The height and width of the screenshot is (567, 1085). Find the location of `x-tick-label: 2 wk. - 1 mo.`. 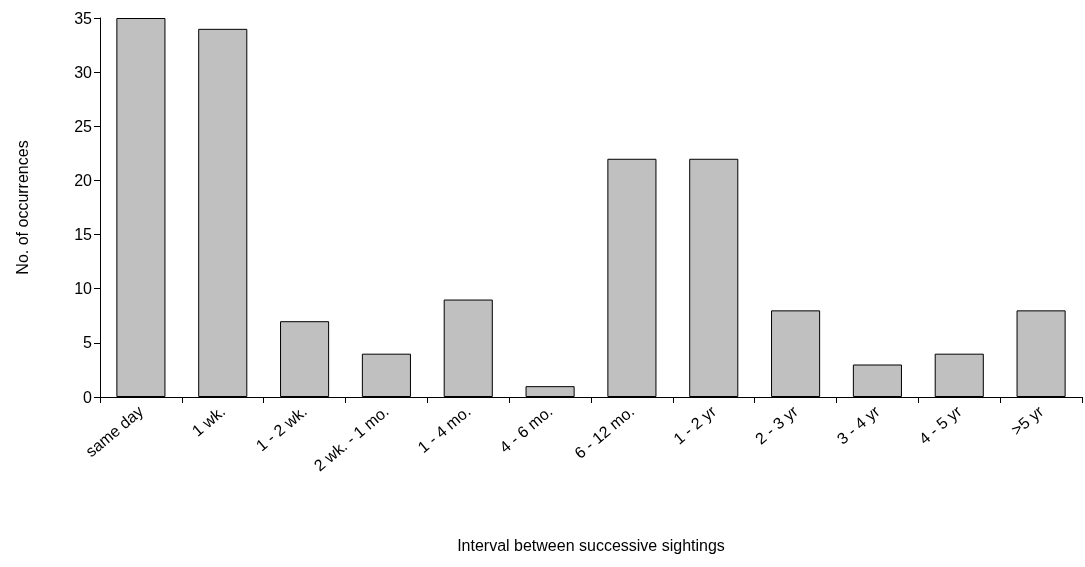

x-tick-label: 2 wk. - 1 mo. is located at coordinates (351, 438).